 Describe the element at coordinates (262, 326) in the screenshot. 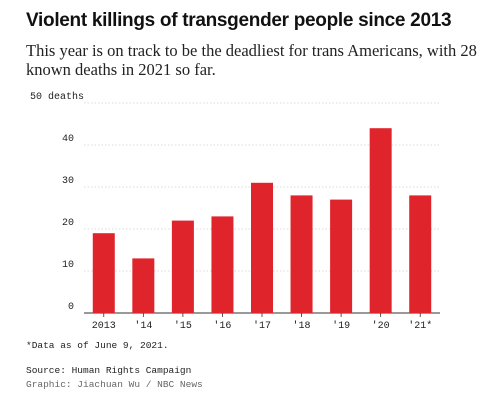

I see `x-tick-label: '17` at that location.